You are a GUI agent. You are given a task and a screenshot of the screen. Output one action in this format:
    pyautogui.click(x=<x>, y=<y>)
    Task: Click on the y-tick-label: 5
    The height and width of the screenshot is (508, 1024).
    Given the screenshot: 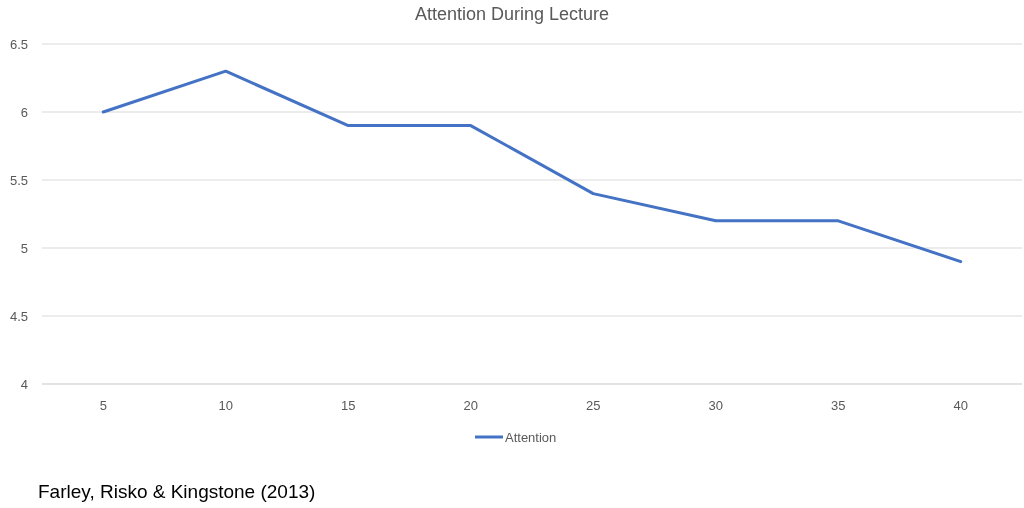 What is the action you would take?
    pyautogui.click(x=24, y=248)
    